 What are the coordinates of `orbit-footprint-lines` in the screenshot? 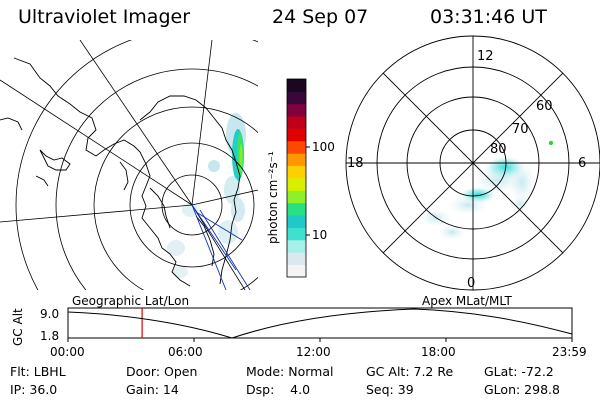 It's located at (221, 247).